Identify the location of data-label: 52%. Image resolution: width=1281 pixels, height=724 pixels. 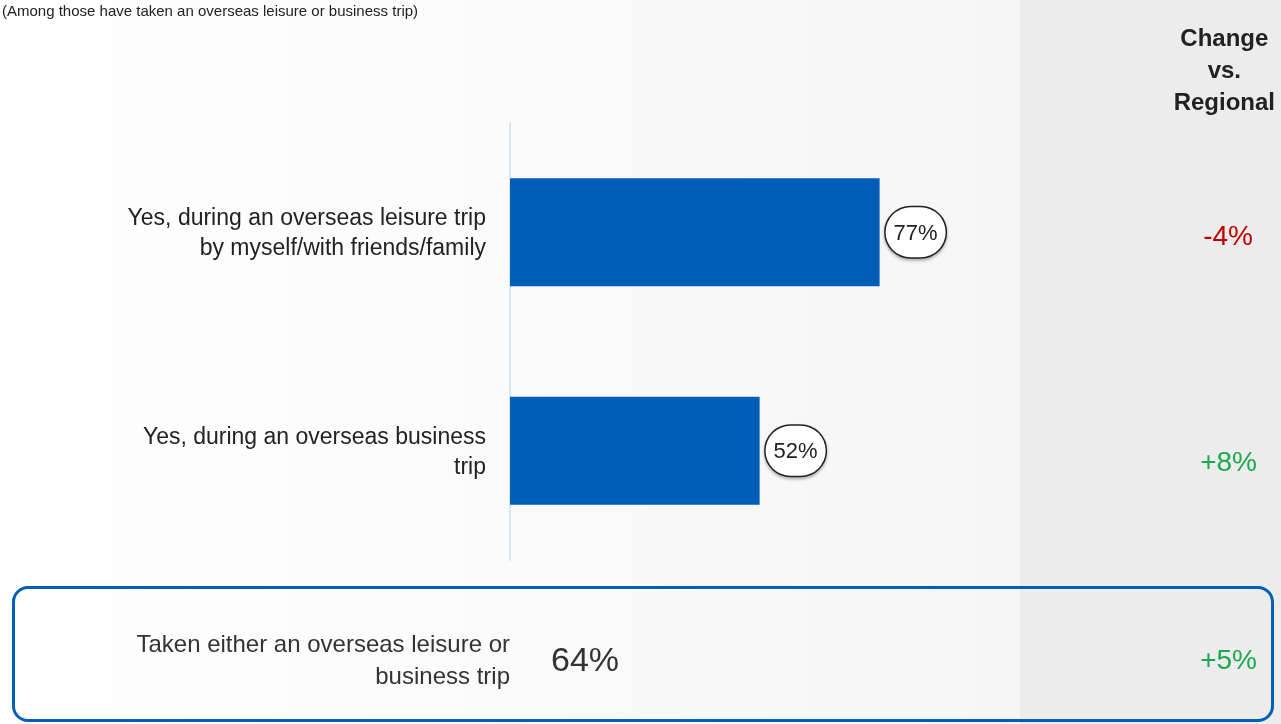
(795, 451).